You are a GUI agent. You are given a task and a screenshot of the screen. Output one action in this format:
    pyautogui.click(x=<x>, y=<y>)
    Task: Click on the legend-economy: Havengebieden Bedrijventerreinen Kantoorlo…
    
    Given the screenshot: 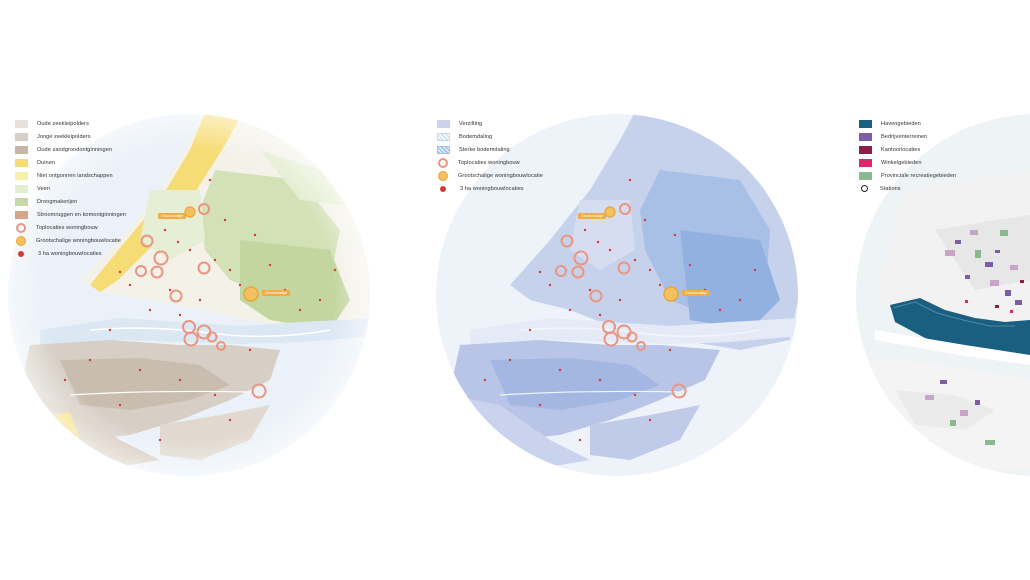 What is the action you would take?
    pyautogui.click(x=907, y=157)
    